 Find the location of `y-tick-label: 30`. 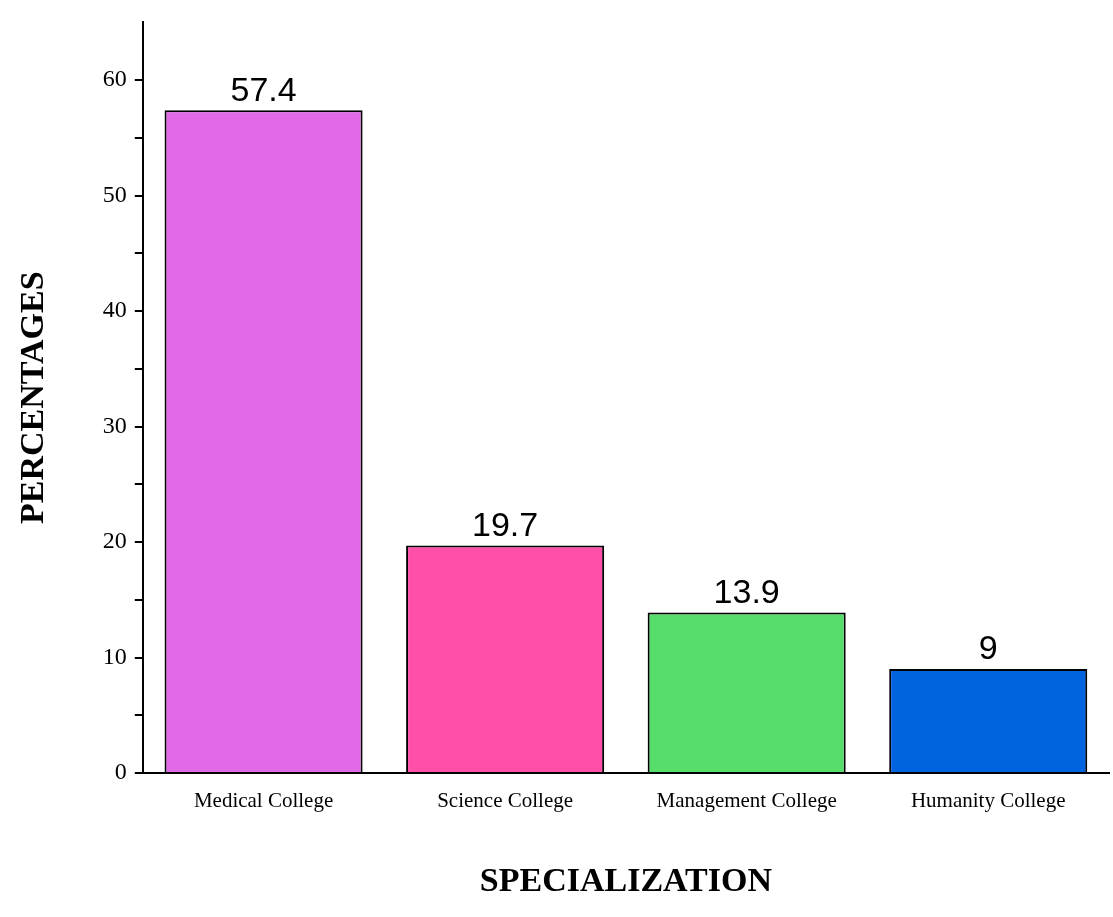

y-tick-label: 30 is located at coordinates (114, 424).